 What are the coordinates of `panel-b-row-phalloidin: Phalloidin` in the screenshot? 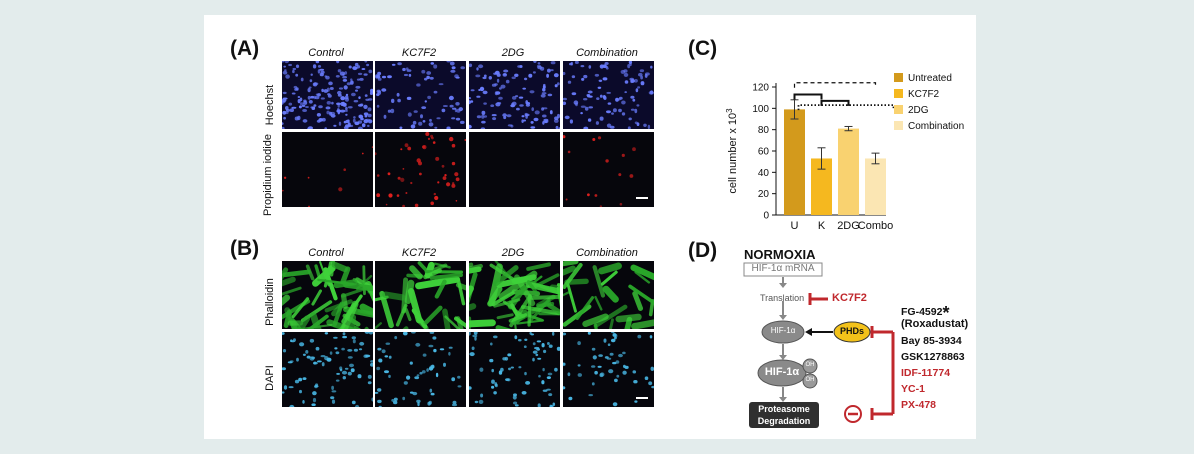 It's located at (270, 302).